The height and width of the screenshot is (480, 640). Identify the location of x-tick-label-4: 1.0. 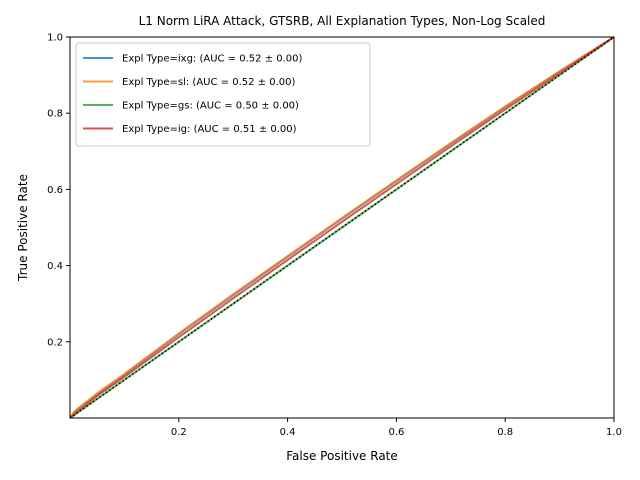
(614, 432).